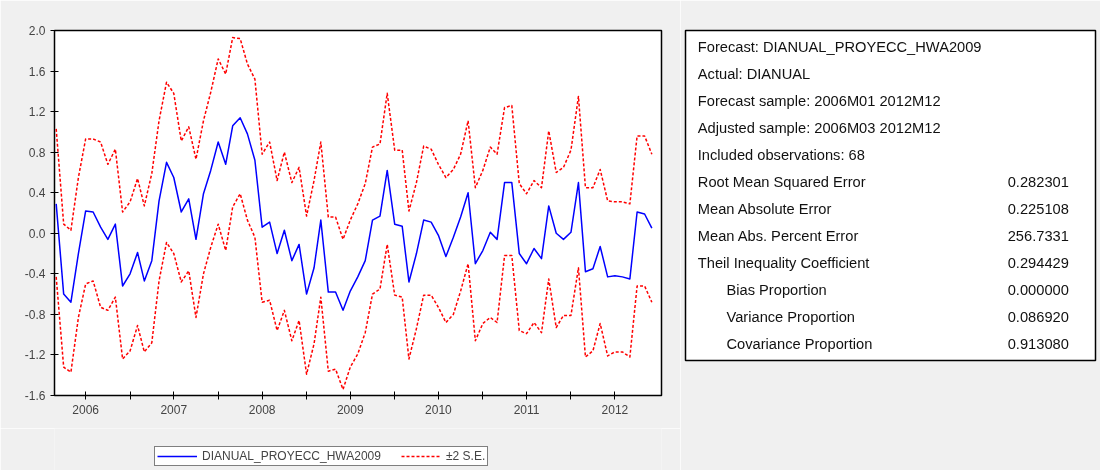  Describe the element at coordinates (526, 409) in the screenshot. I see `x-tick-label: 2011` at that location.